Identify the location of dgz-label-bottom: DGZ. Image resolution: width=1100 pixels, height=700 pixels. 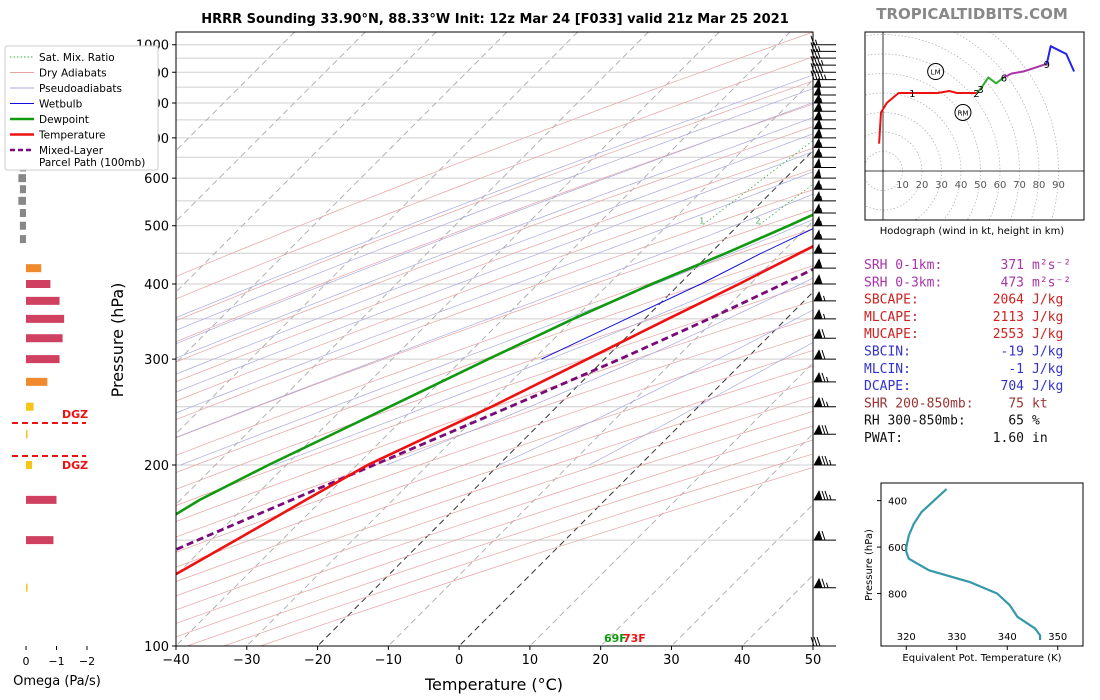
(75, 465).